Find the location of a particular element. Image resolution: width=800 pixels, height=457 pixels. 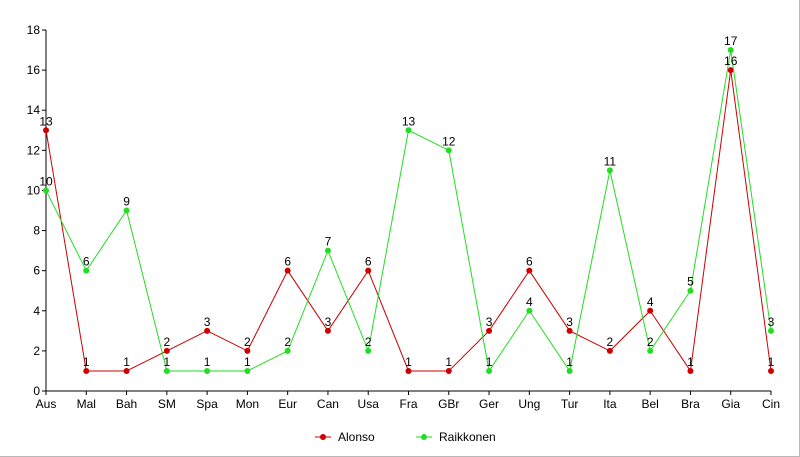

x-tick-label: Aus is located at coordinates (46, 404).